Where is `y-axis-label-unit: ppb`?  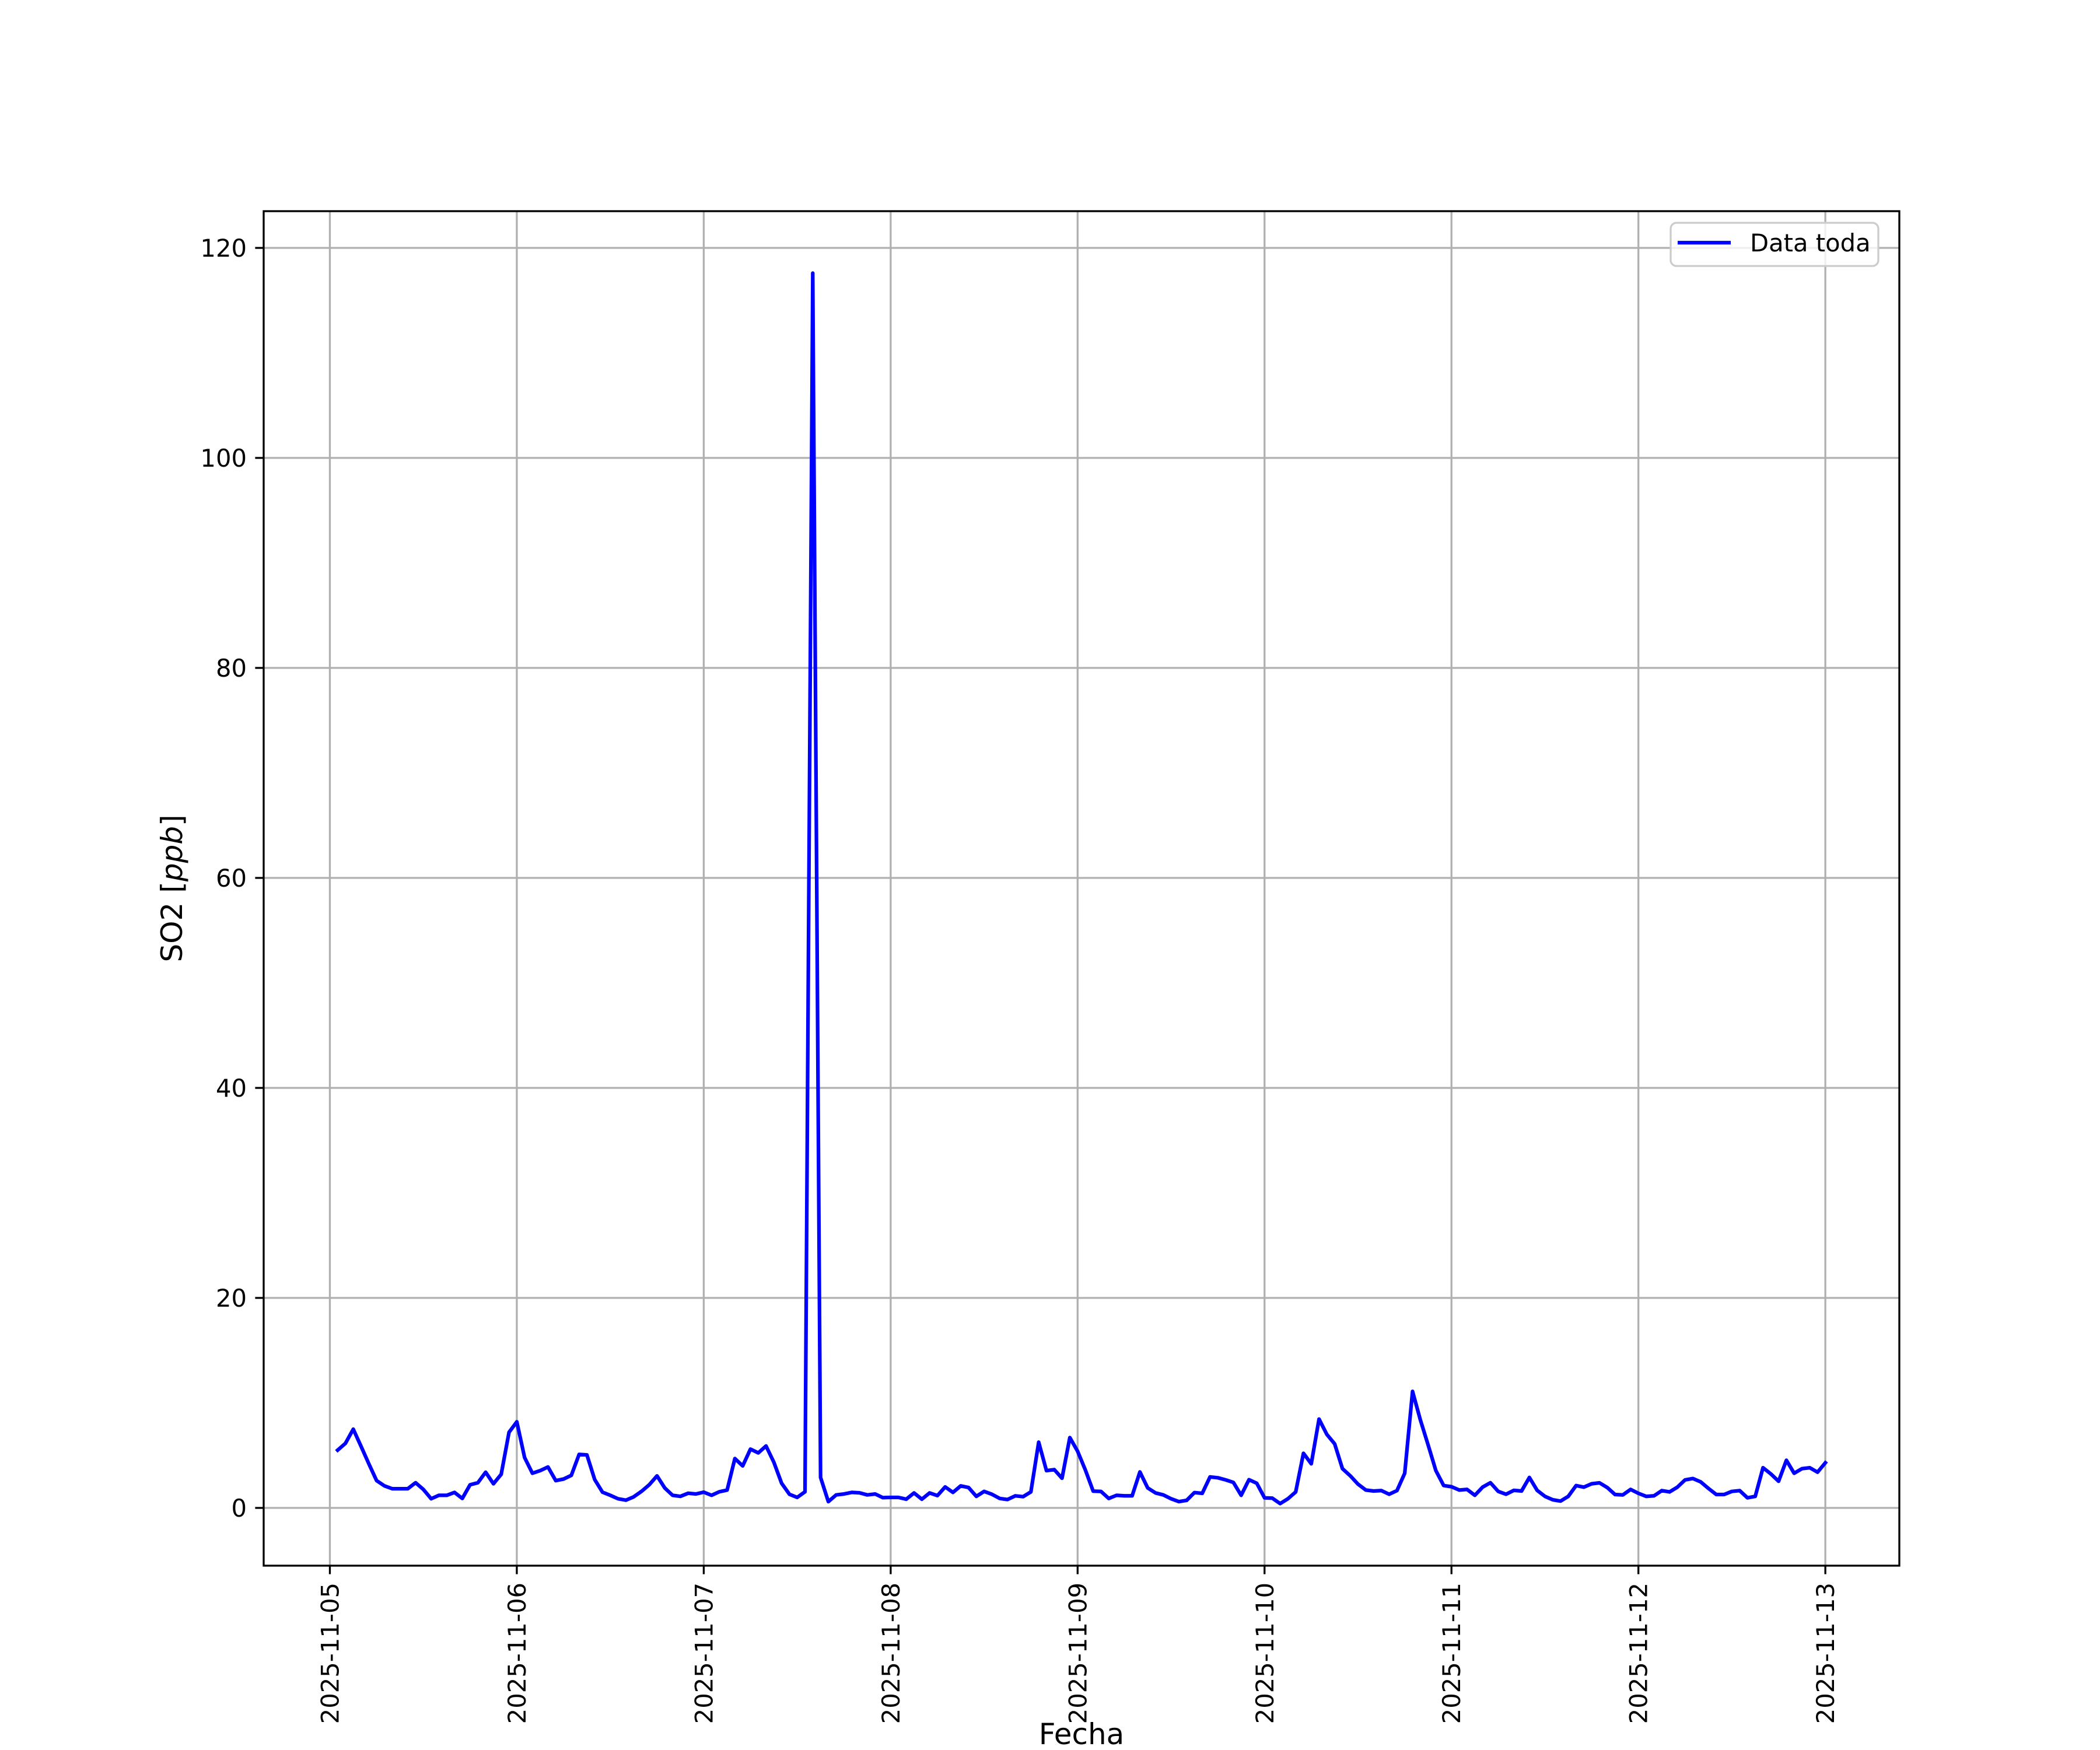 y-axis-label-unit: ppb is located at coordinates (172, 854).